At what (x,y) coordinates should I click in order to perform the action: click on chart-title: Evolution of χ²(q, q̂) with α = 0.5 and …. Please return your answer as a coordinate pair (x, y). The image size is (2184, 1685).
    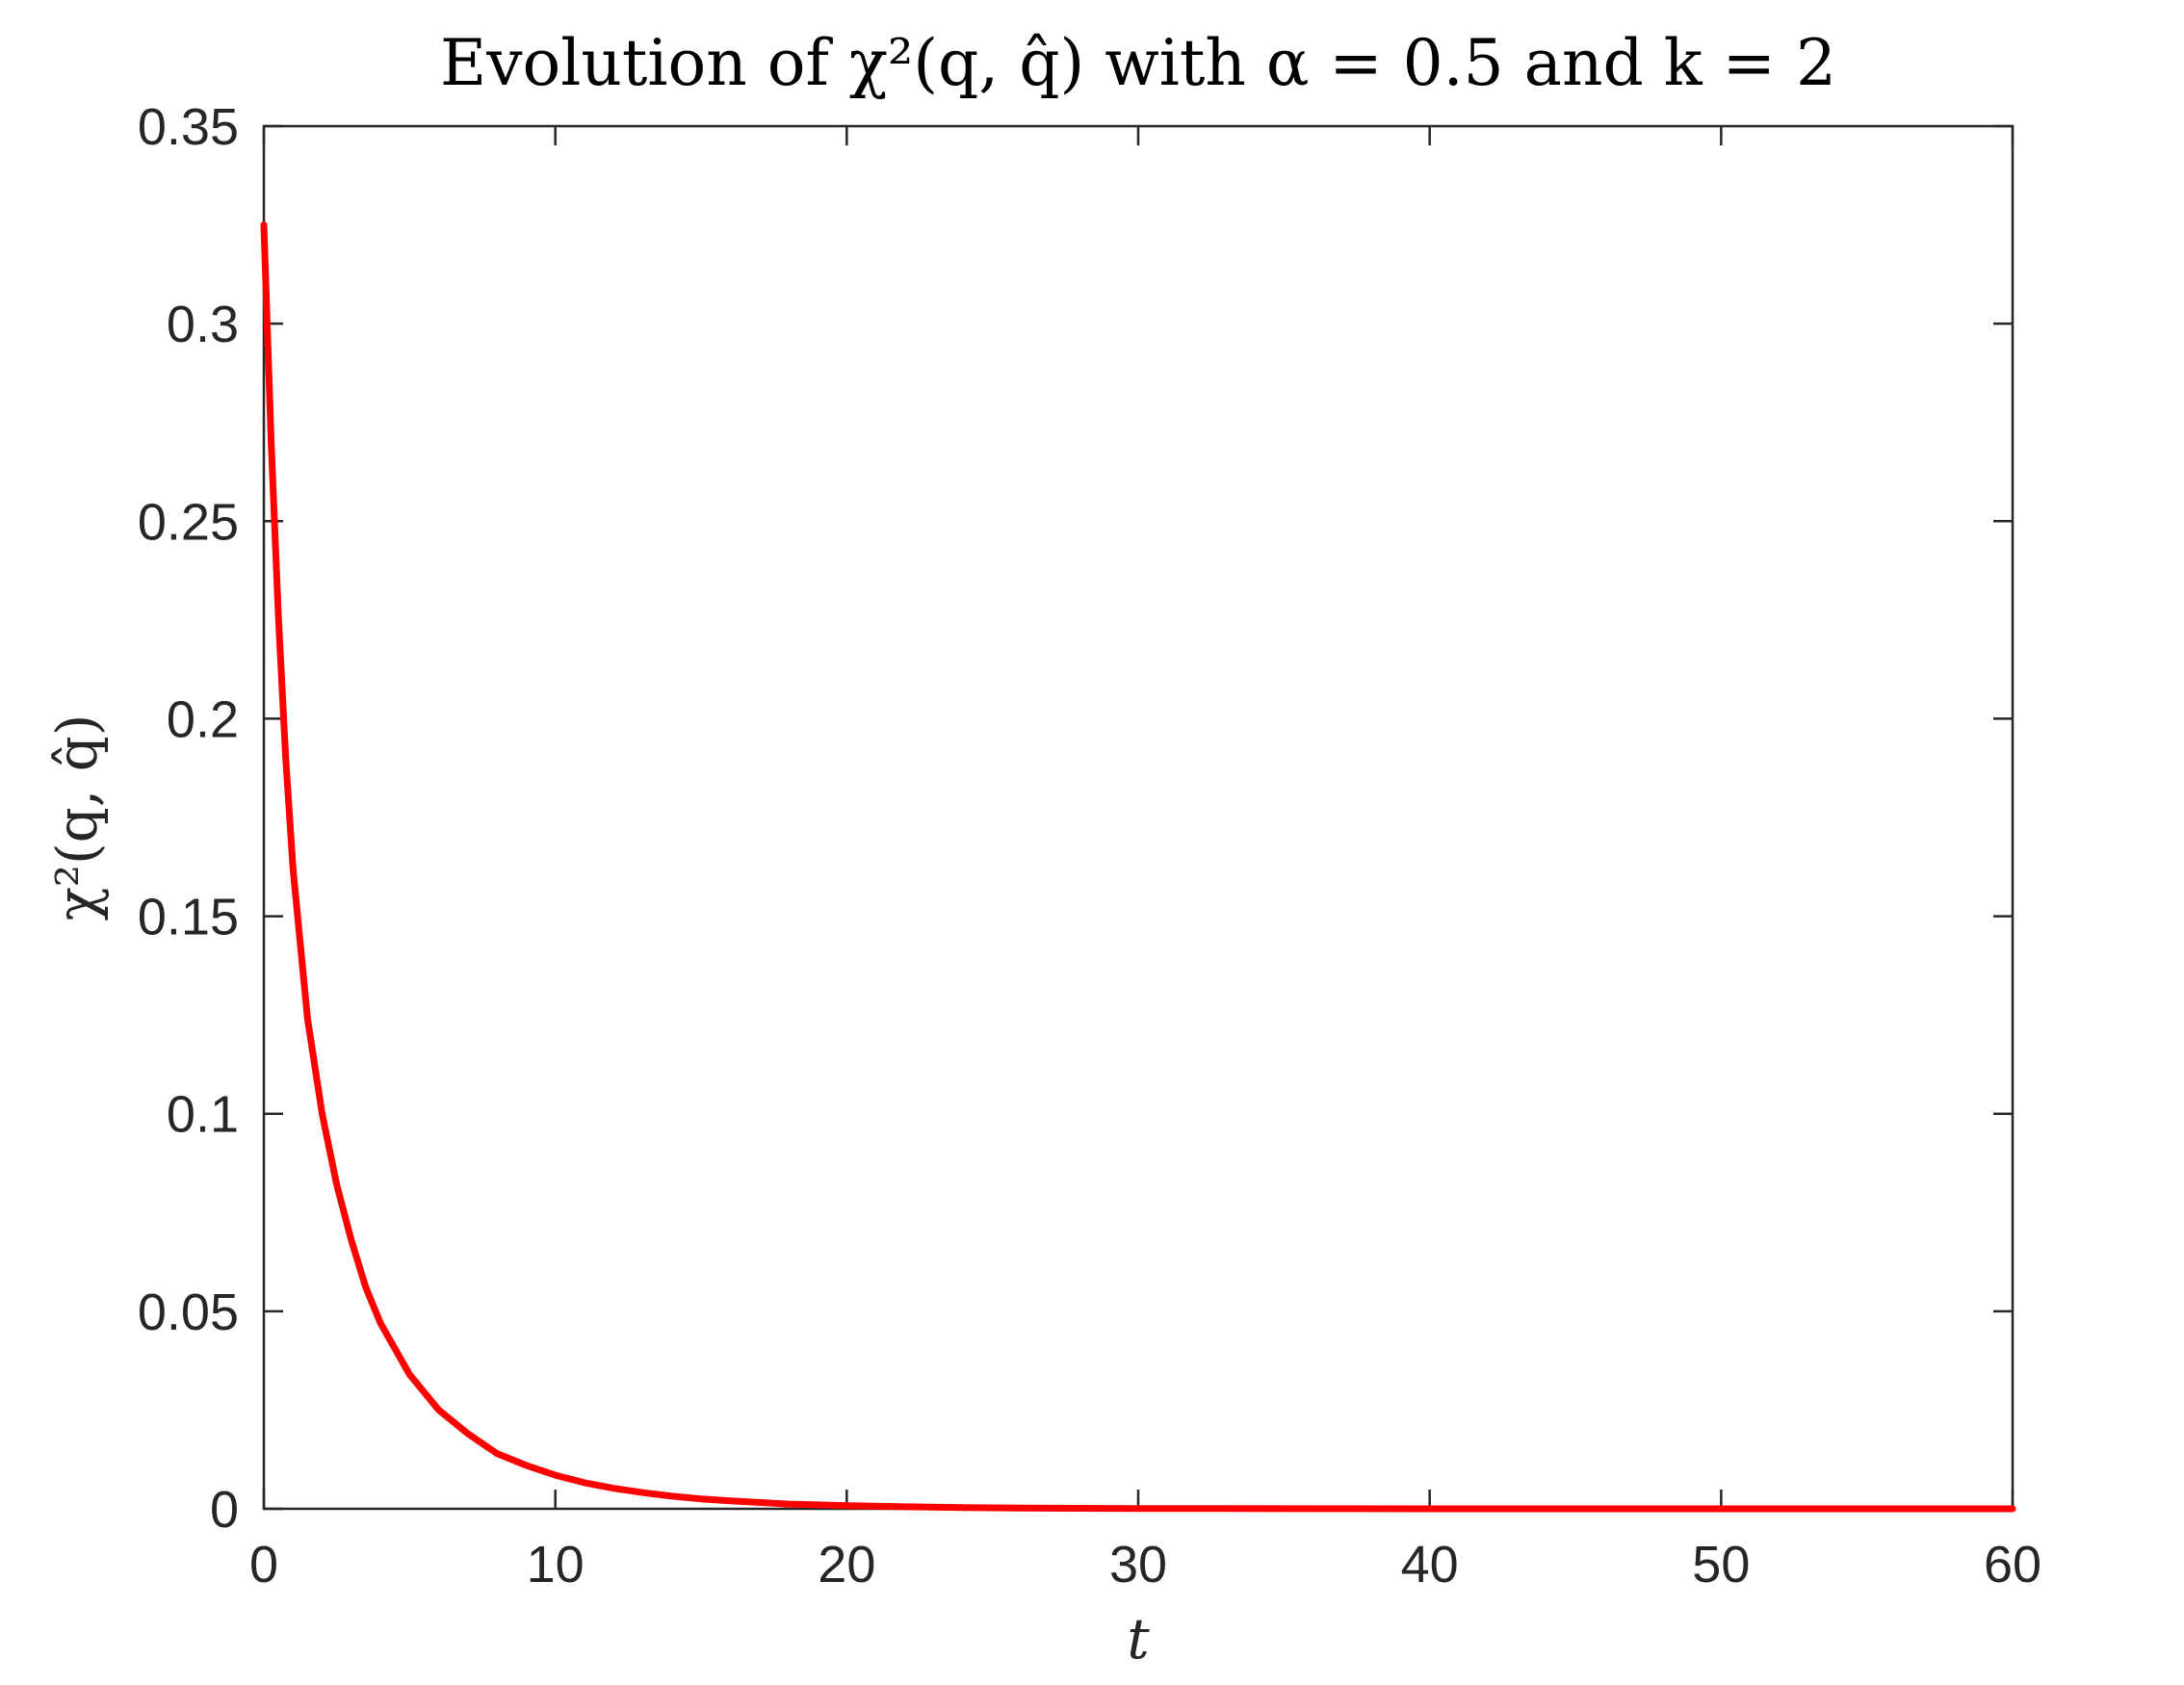
    Looking at the image, I should click on (1138, 63).